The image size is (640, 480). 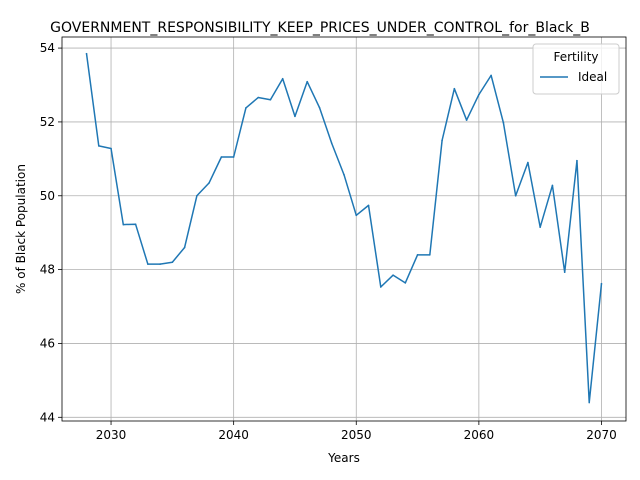 What do you see at coordinates (51, 232) in the screenshot?
I see `y-axis-ticks: 44 46 48 50 52 54` at bounding box center [51, 232].